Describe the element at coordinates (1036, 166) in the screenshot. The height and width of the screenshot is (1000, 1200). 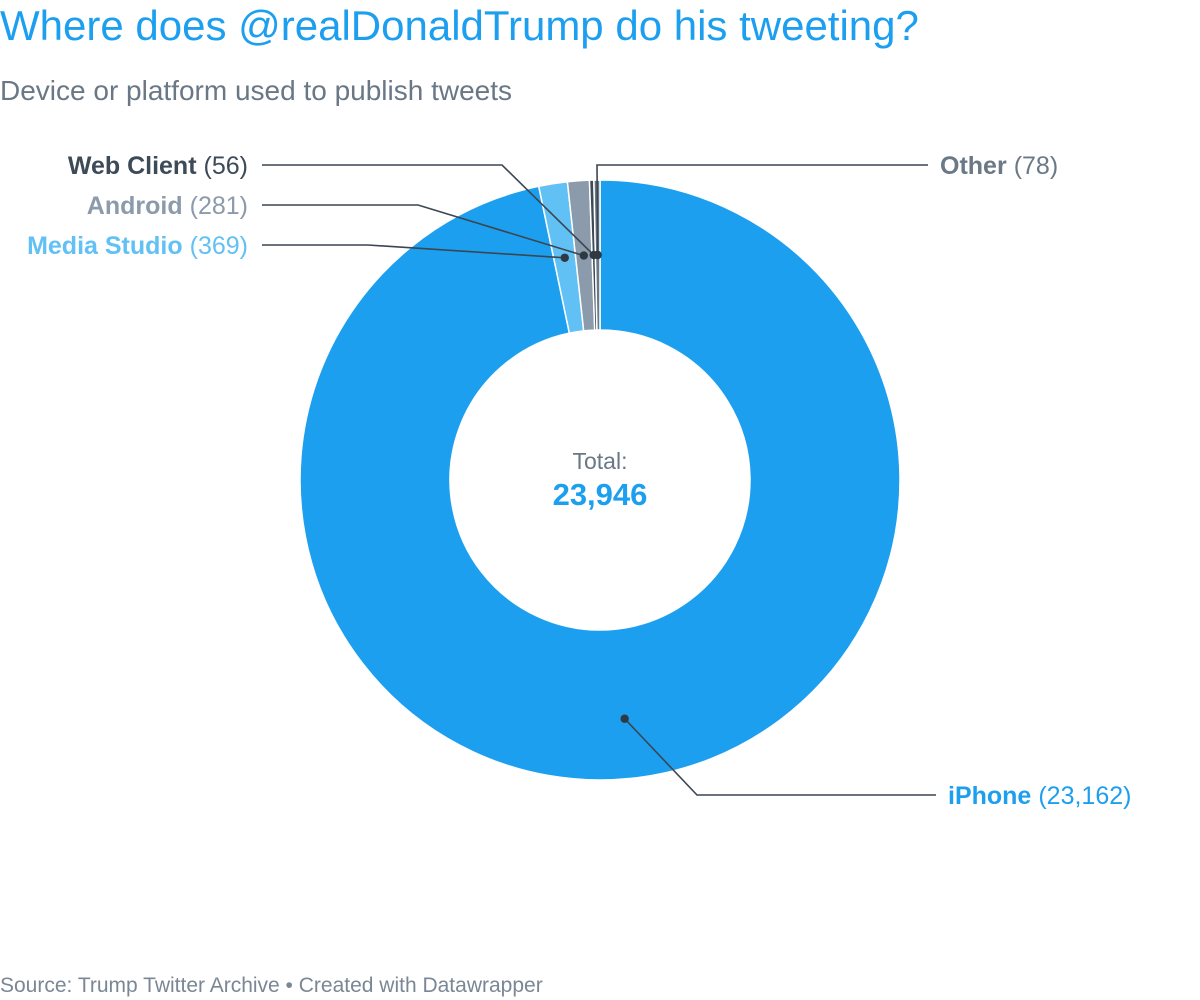
I see `slice-label-value: (78)` at that location.